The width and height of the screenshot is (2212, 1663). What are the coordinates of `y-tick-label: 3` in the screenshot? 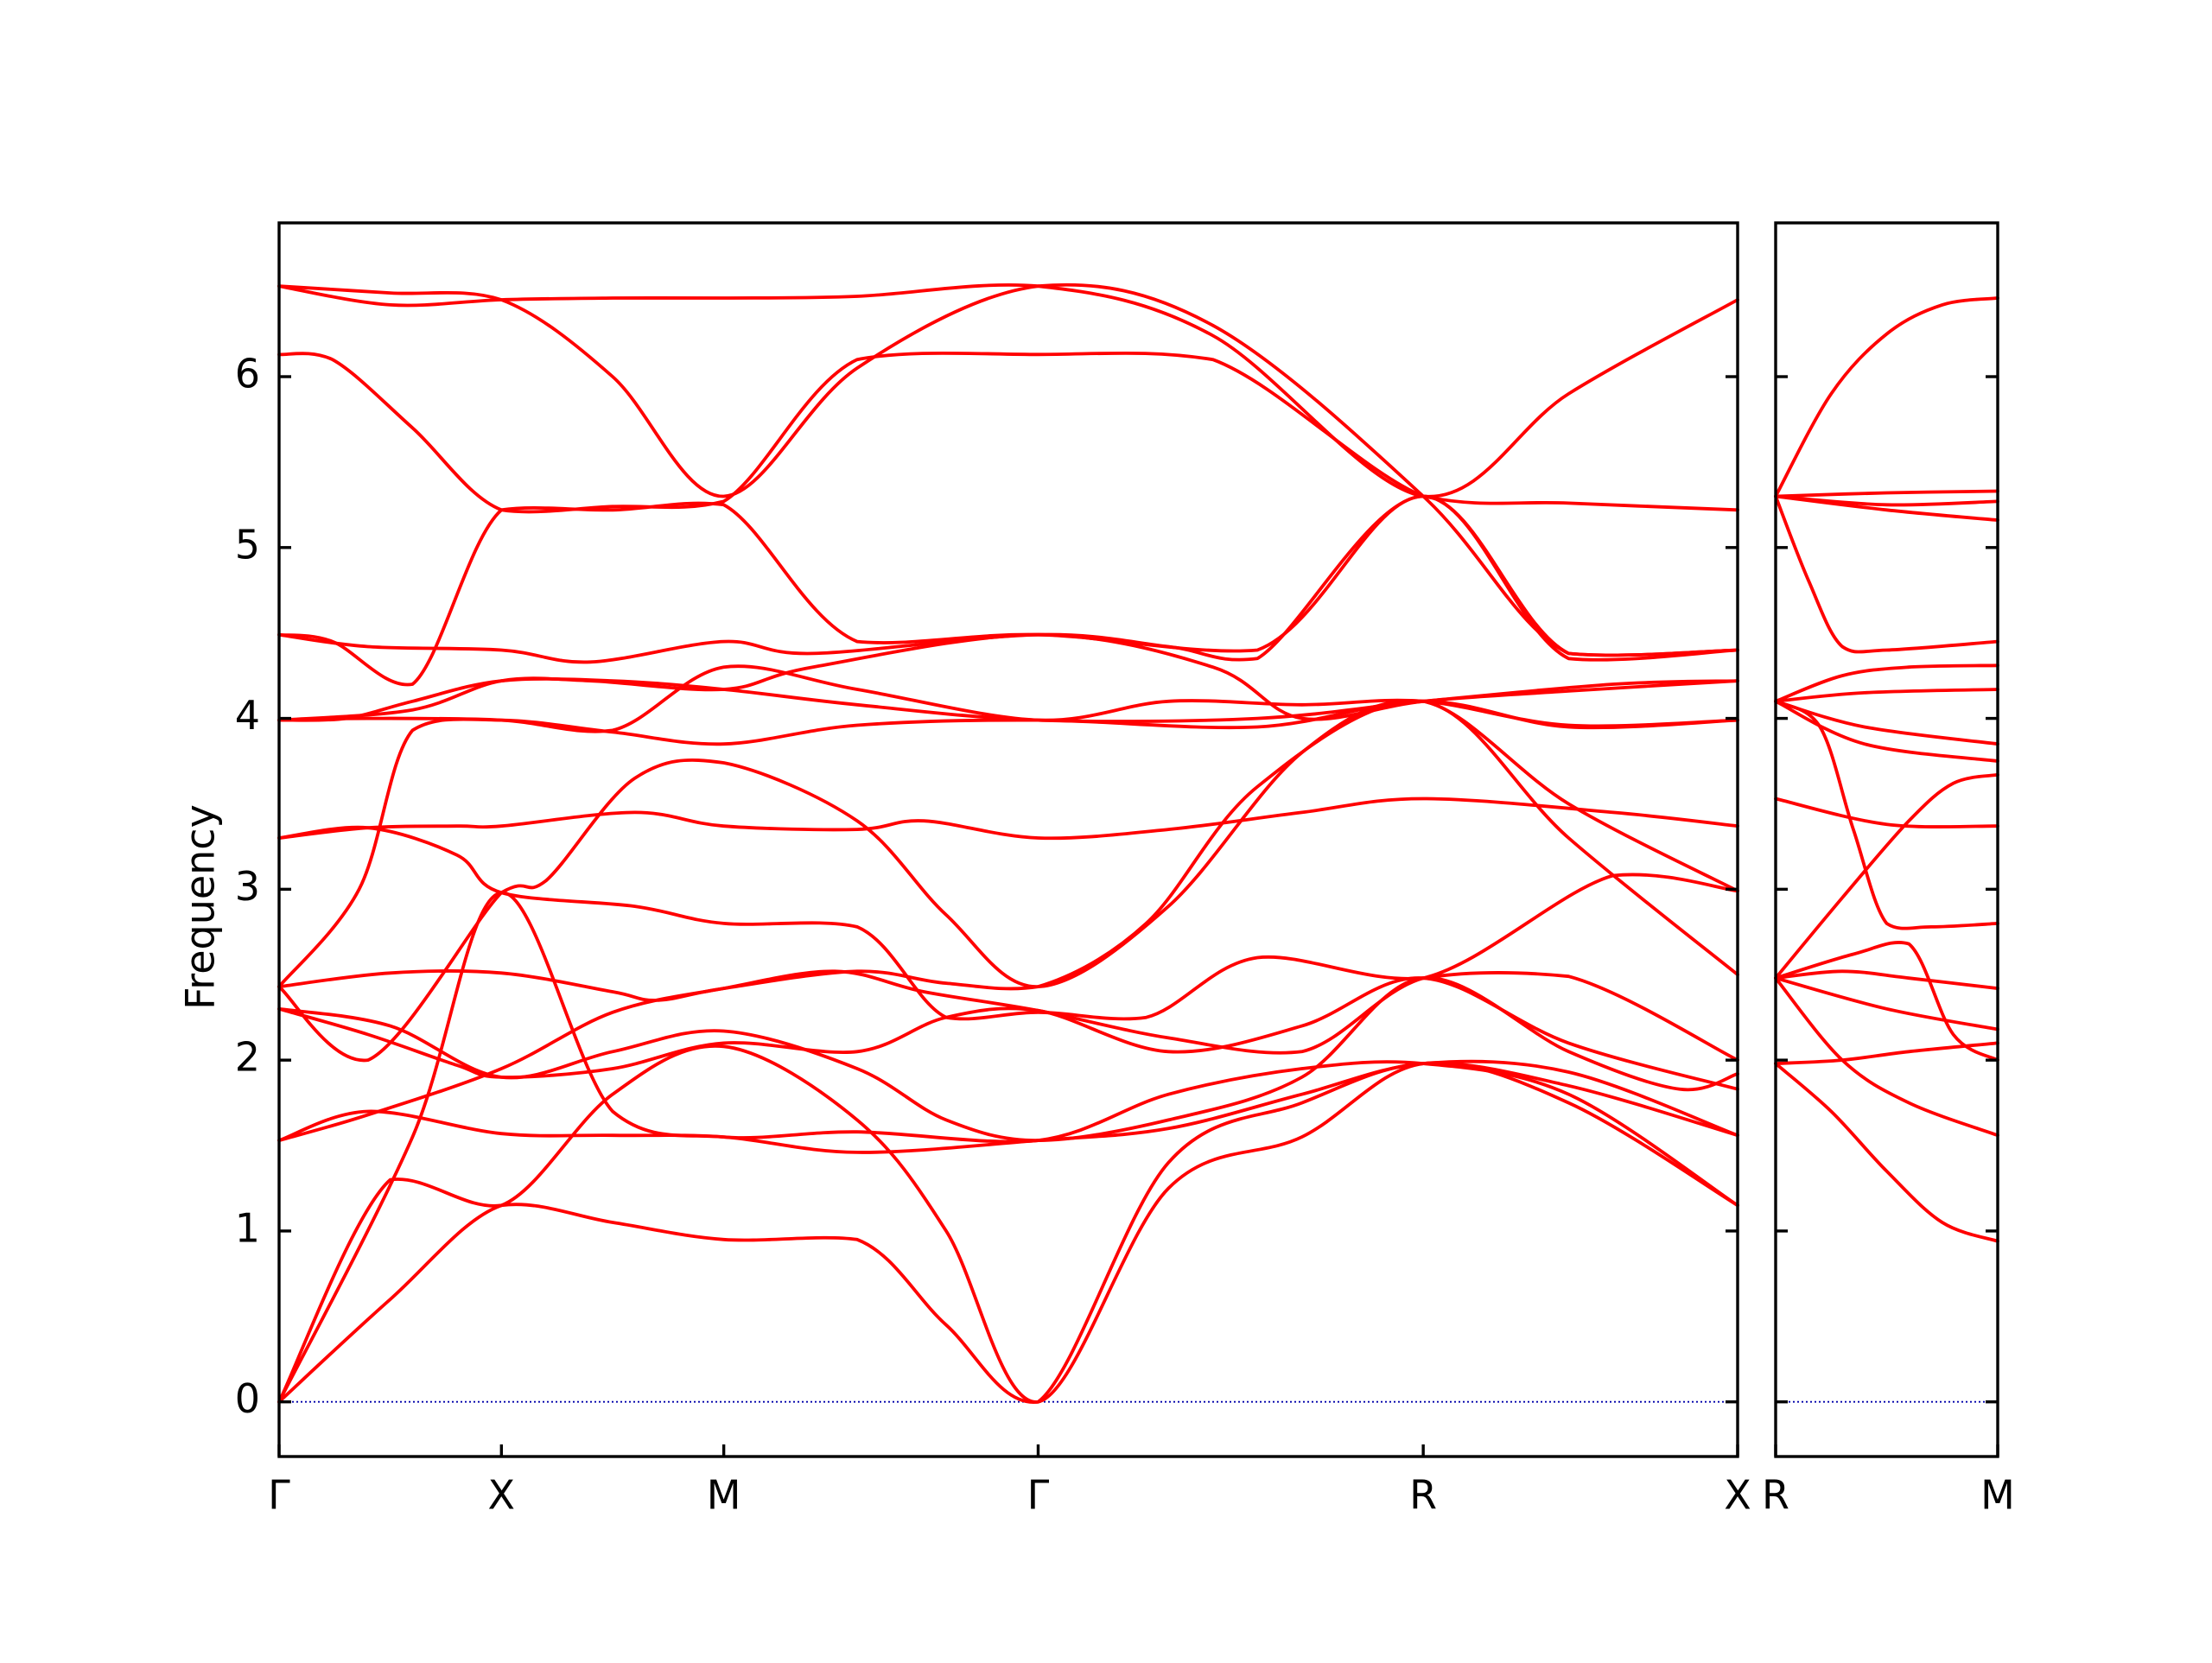 It's located at (247, 887).